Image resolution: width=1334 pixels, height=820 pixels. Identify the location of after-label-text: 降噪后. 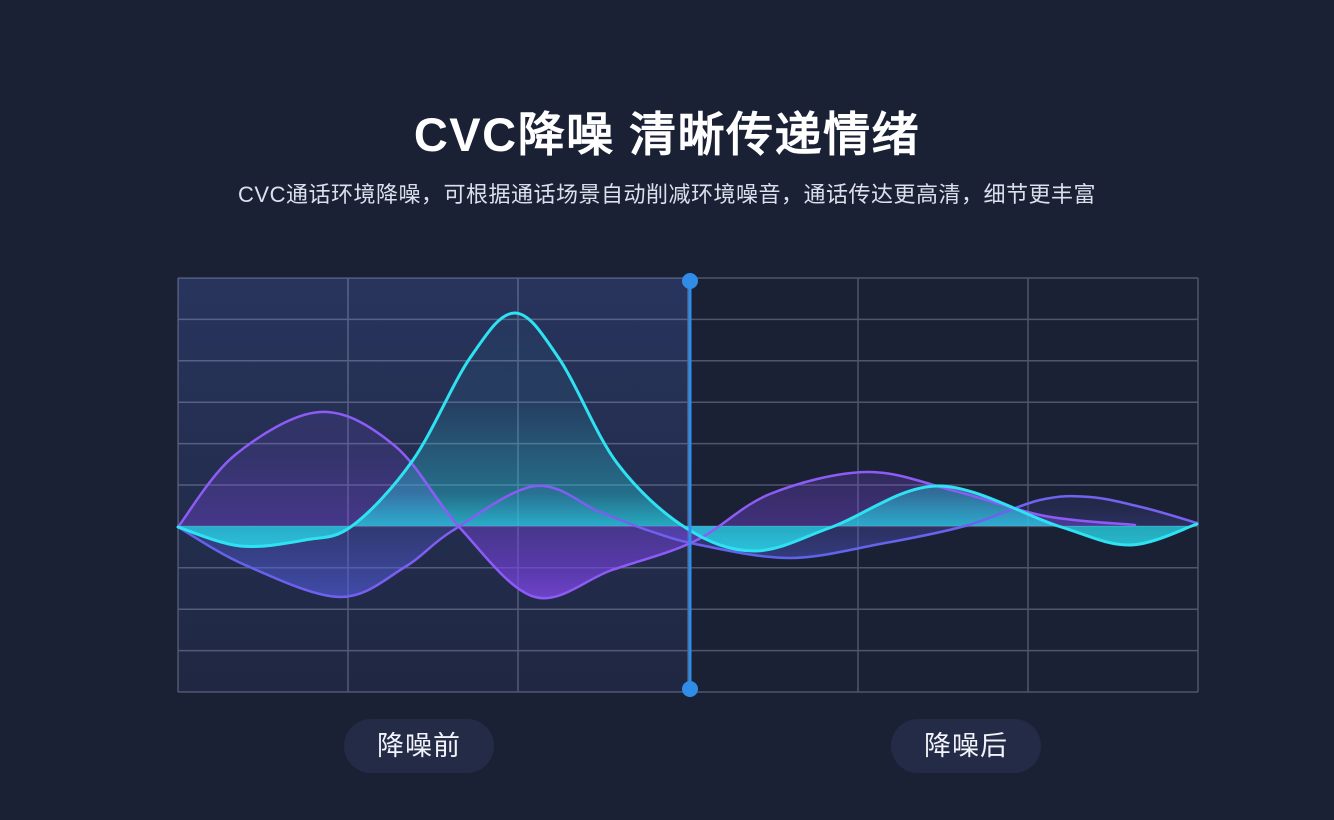
(966, 746).